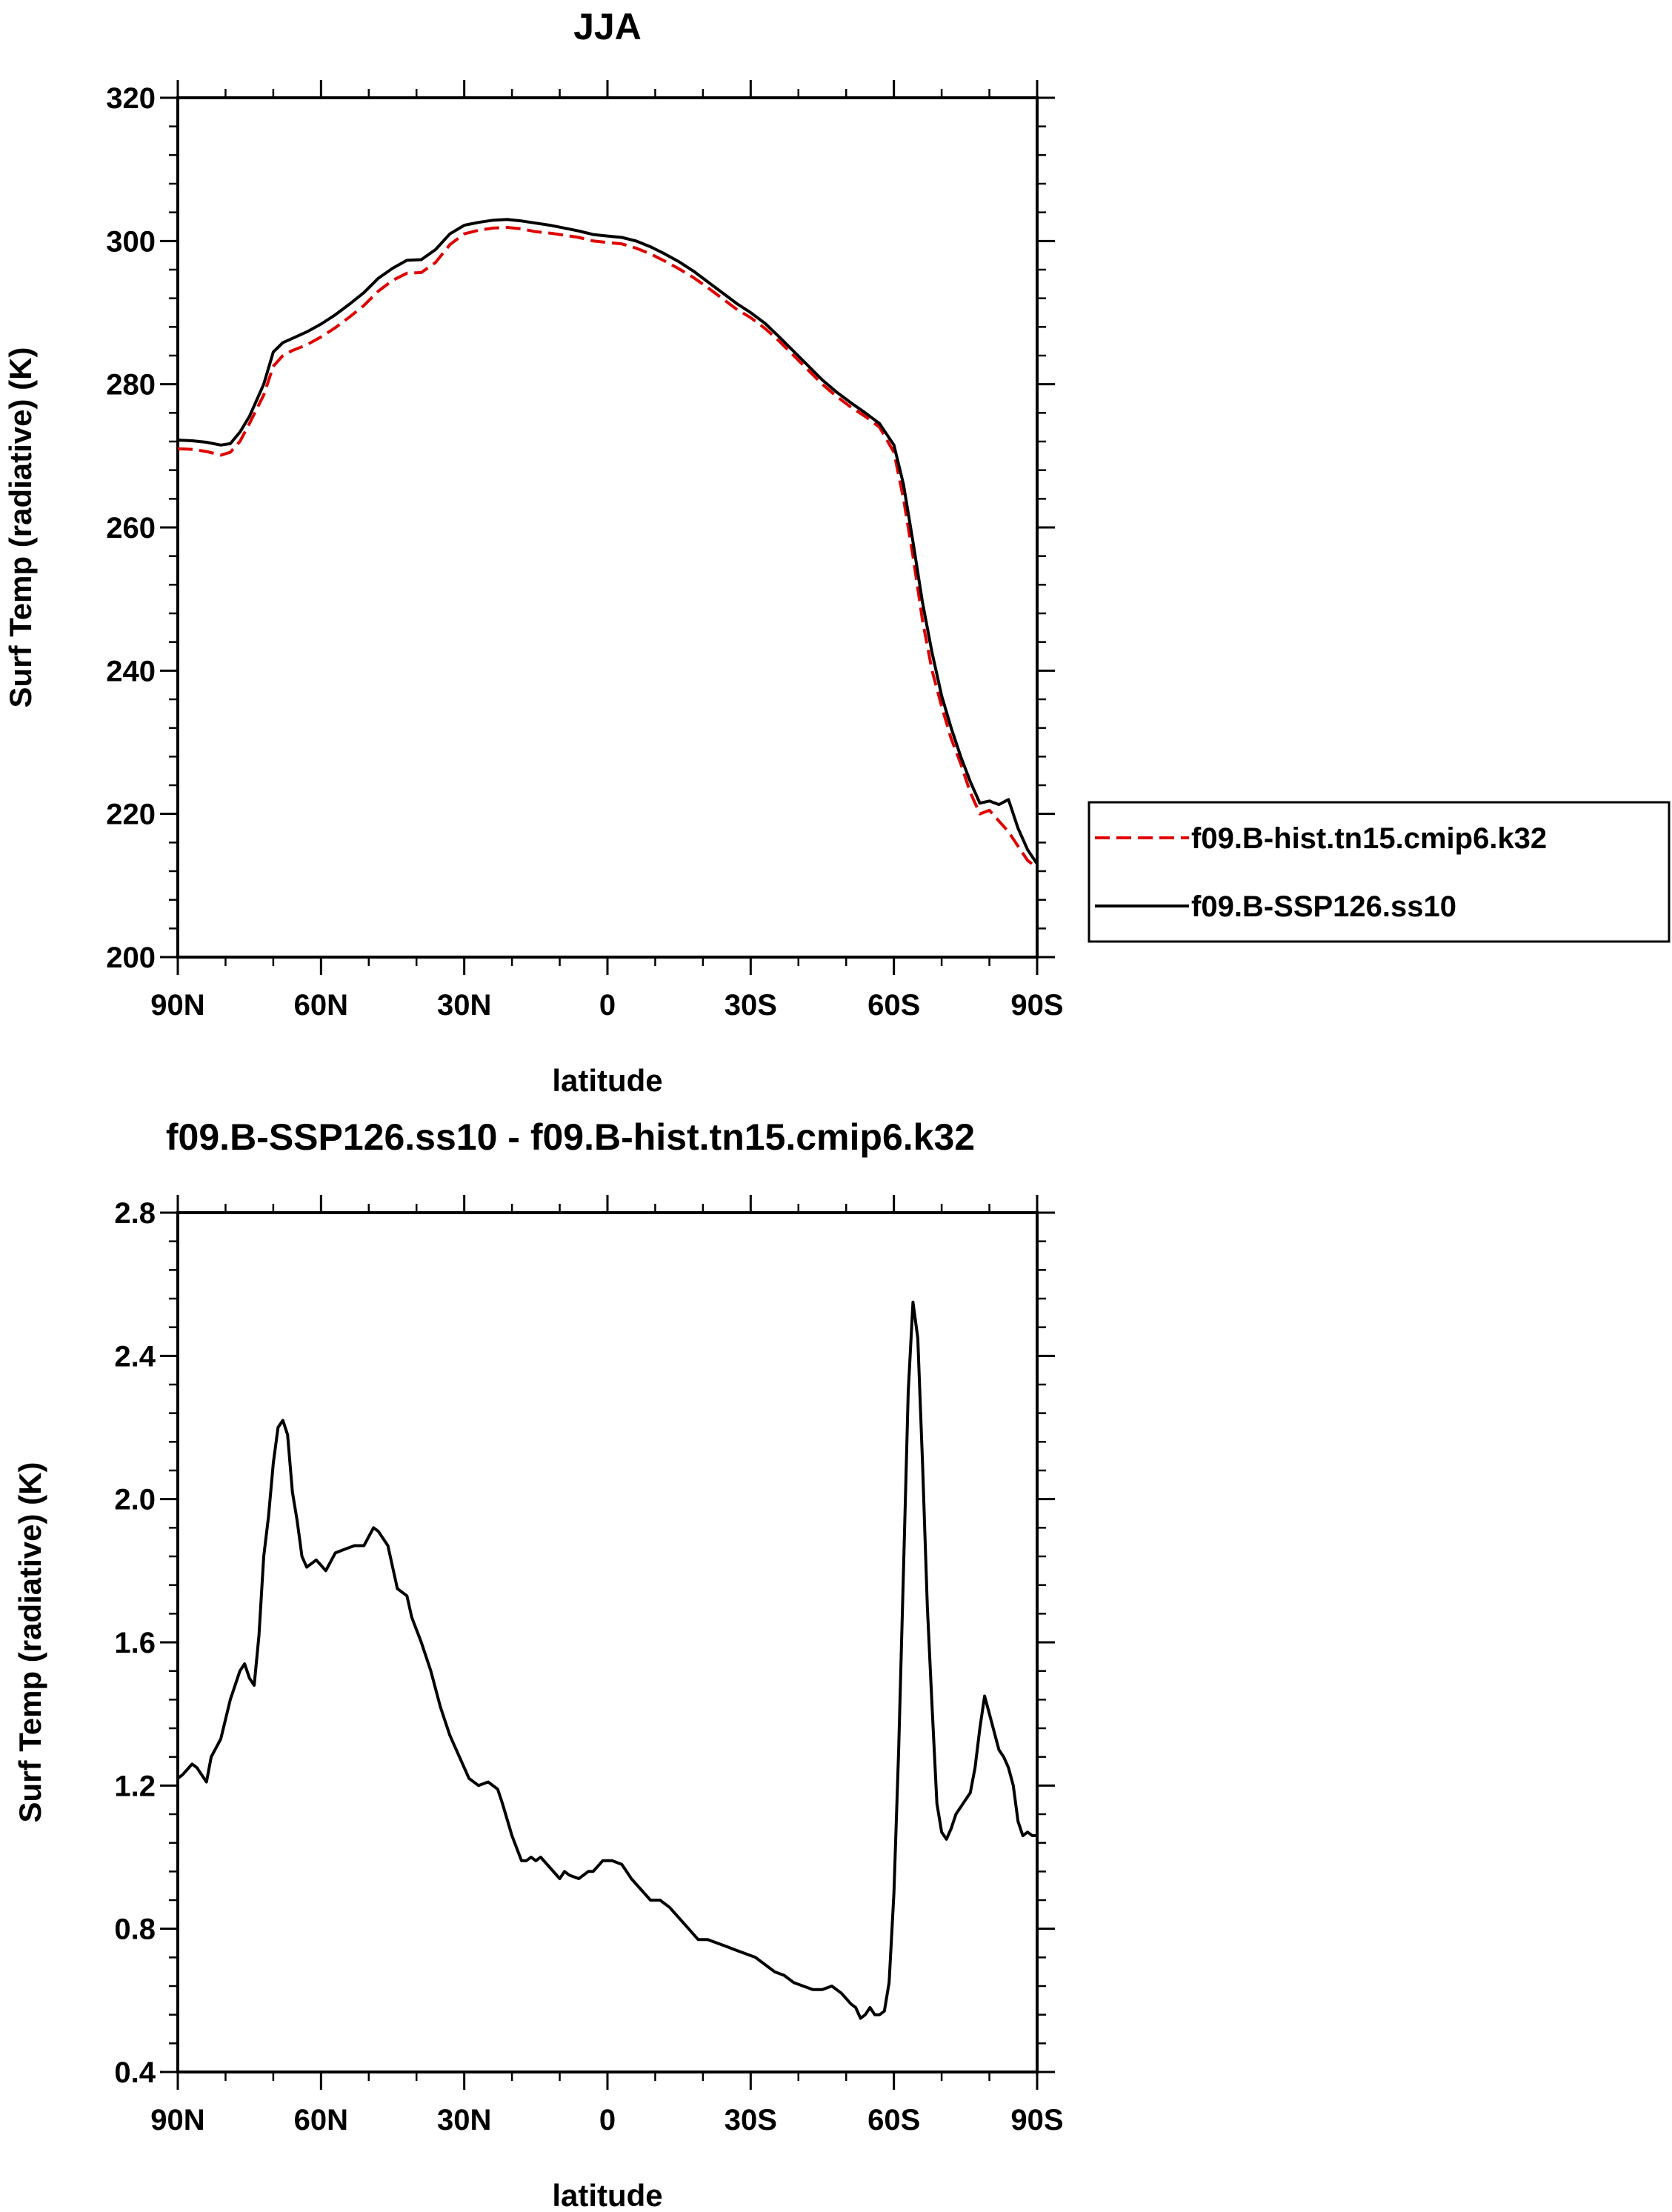 The image size is (1672, 2212). I want to click on y-tick-label: 280, so click(131, 385).